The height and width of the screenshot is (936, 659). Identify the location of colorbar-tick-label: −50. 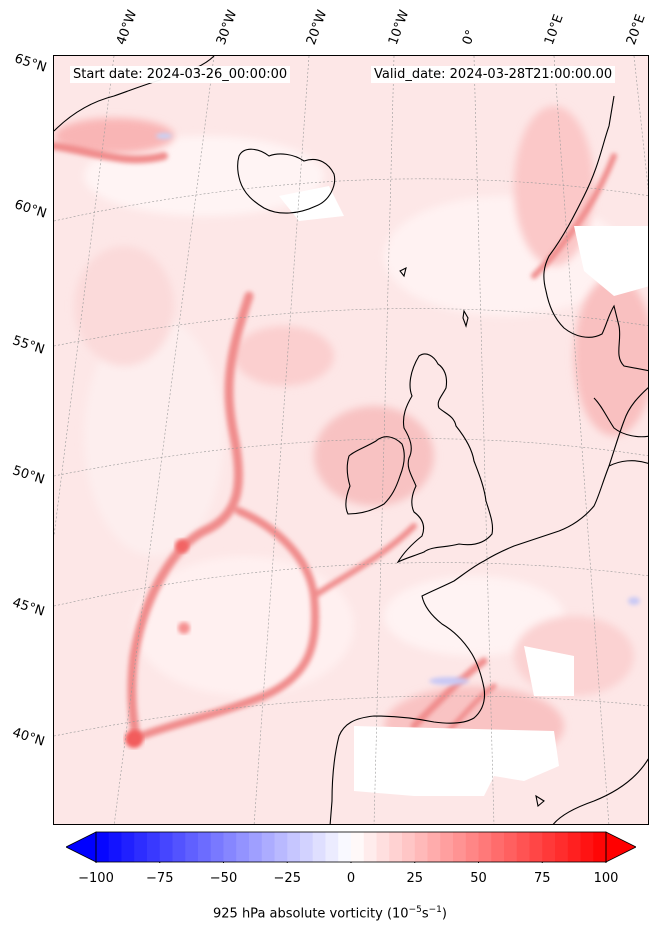
(223, 878).